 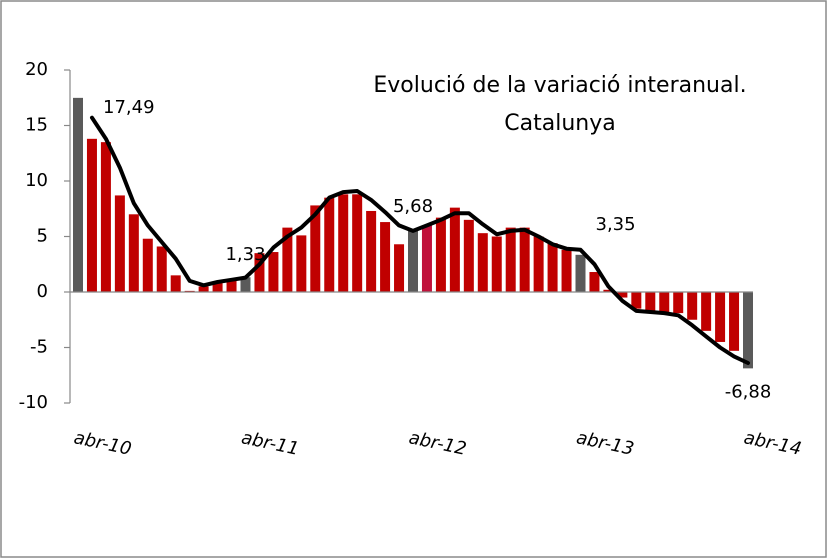 What do you see at coordinates (39, 347) in the screenshot?
I see `y-tick-label: -5` at bounding box center [39, 347].